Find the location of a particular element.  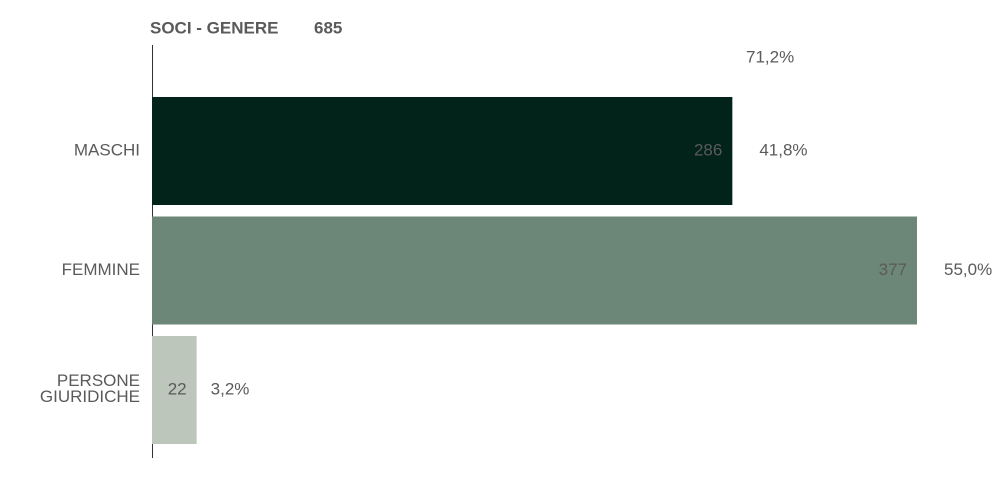

value-label: 22 is located at coordinates (177, 388).